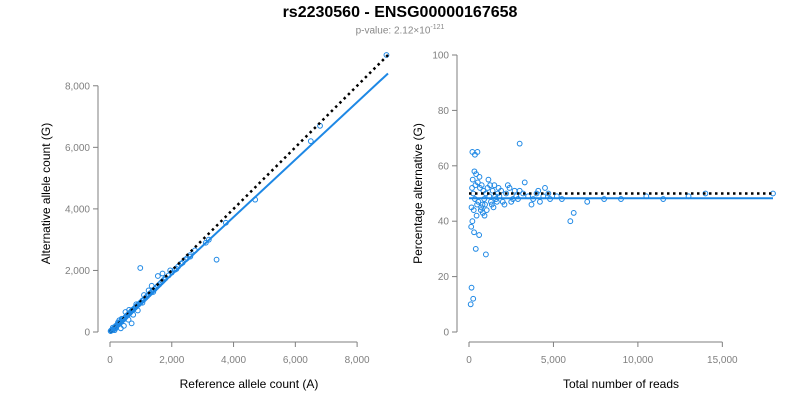 The image size is (800, 400). I want to click on y-tick-label: 20, so click(444, 277).